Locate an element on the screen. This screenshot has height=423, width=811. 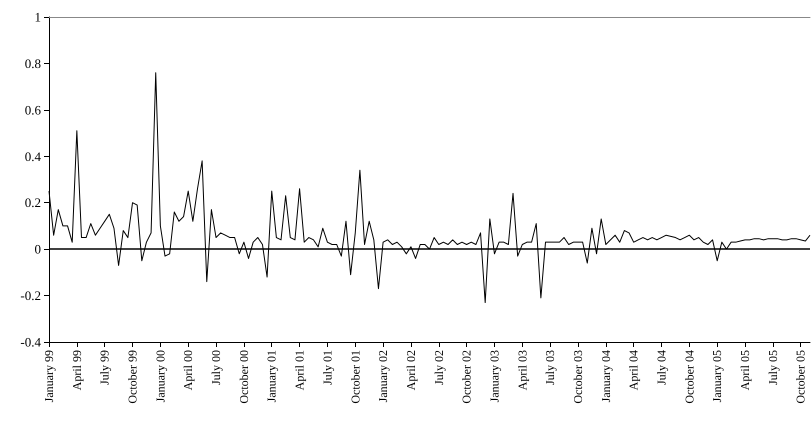
x-tick-label: April 00 is located at coordinates (188, 370).